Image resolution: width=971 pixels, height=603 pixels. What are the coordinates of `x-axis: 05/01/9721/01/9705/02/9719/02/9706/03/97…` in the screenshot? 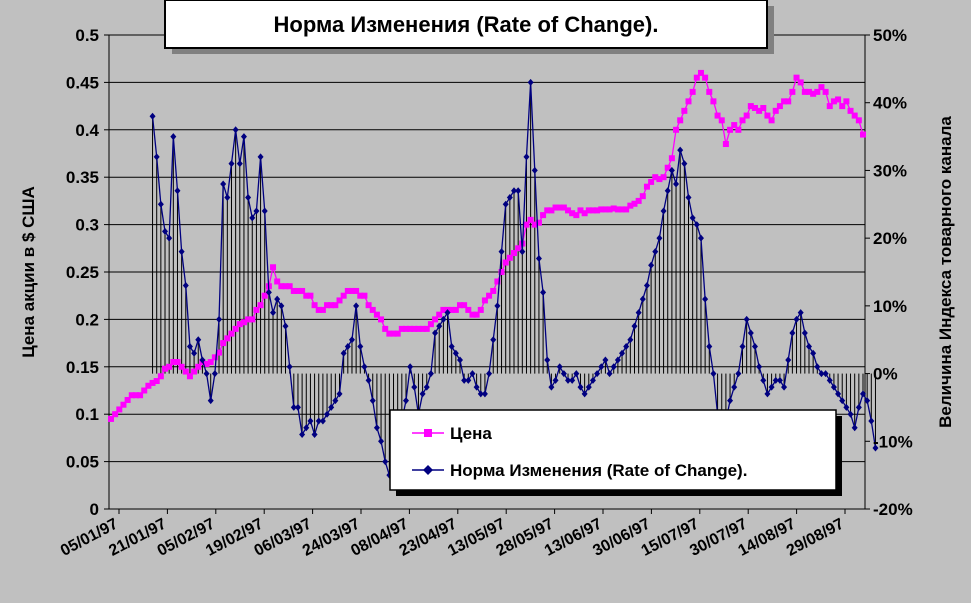 It's located at (452, 534).